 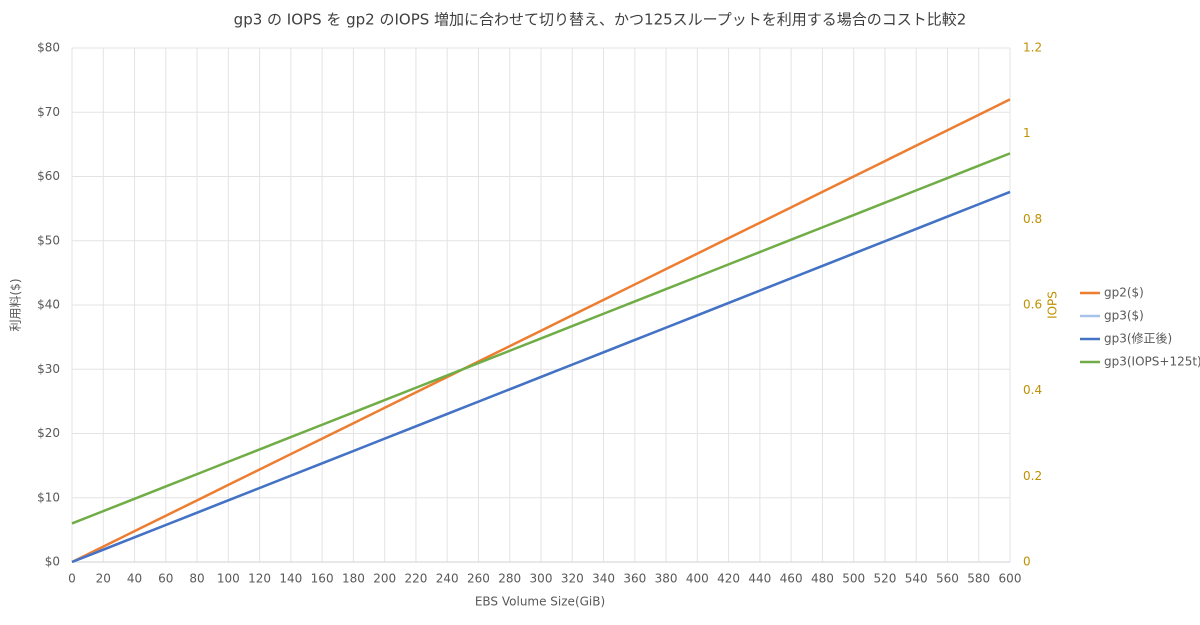 I want to click on y-tick-label: $0, so click(x=52, y=562).